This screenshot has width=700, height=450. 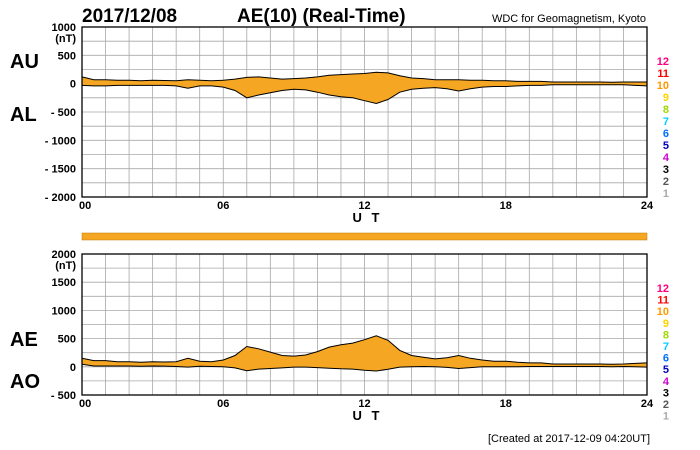 What do you see at coordinates (364, 350) in the screenshot?
I see `series-line-ae` at bounding box center [364, 350].